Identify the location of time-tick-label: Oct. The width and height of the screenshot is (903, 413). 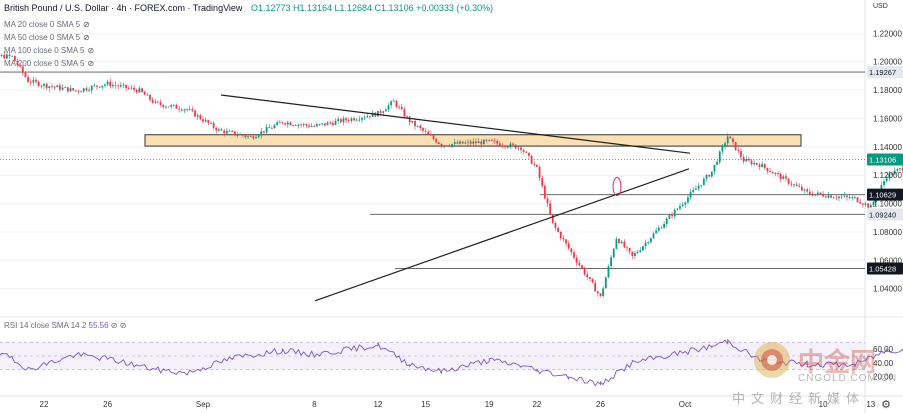
(685, 404).